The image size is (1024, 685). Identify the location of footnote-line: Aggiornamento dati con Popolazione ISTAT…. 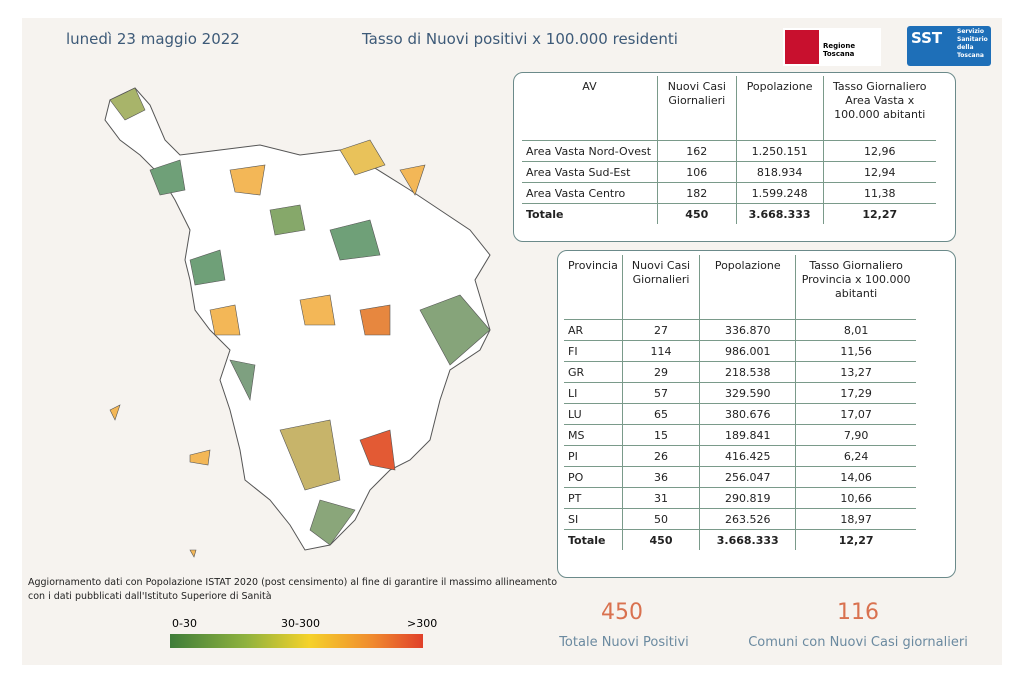
(293, 582).